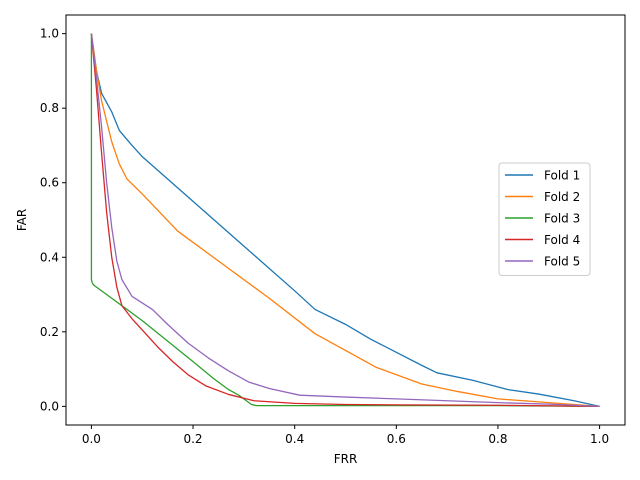  I want to click on legend-box, so click(544, 219).